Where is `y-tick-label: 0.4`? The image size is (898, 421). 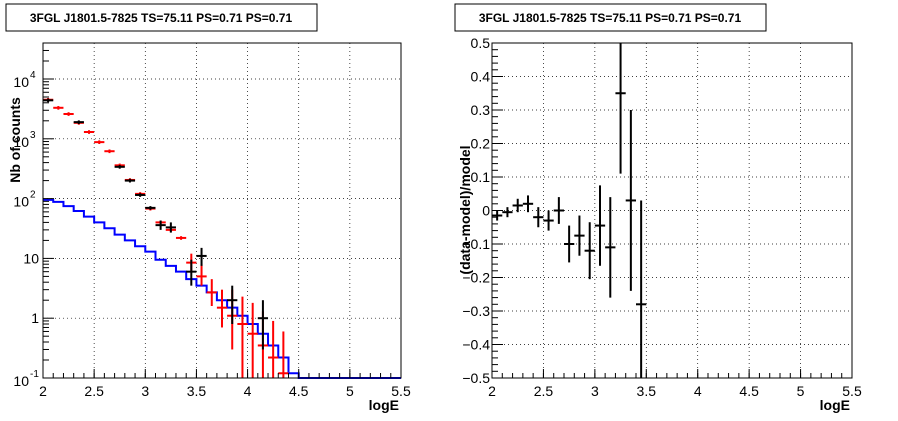
y-tick-label: 0.4 is located at coordinates (481, 77).